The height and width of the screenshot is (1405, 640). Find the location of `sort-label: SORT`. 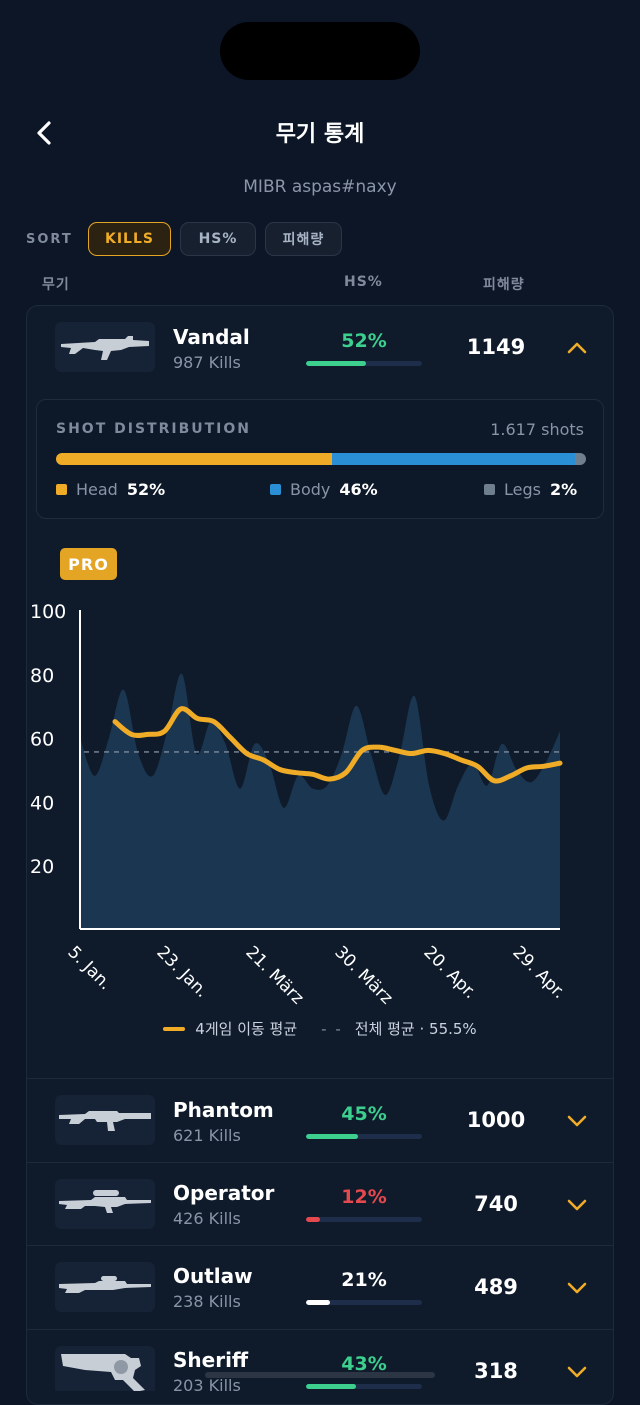

sort-label: SORT is located at coordinates (49, 239).